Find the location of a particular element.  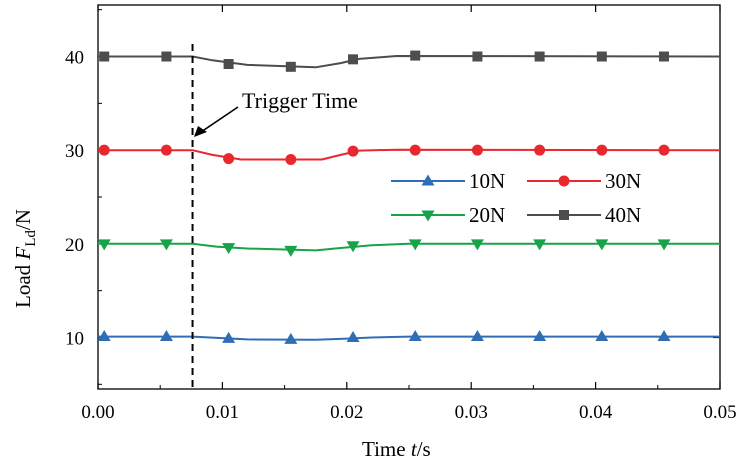

legend-item-20N: 20N is located at coordinates (448, 215).